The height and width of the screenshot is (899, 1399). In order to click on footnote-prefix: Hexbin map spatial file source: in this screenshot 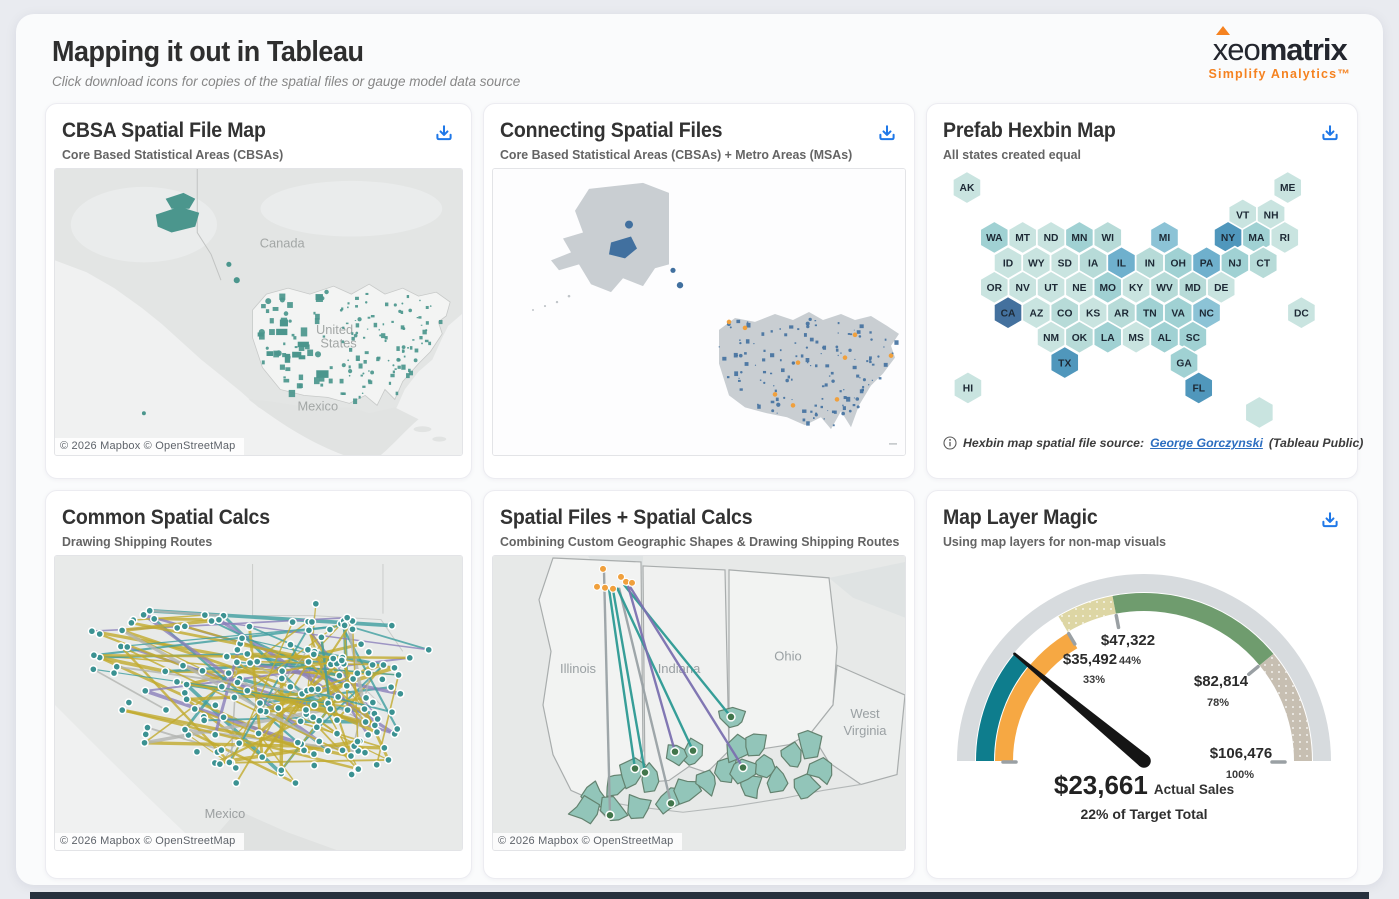, I will do `click(1054, 443)`.